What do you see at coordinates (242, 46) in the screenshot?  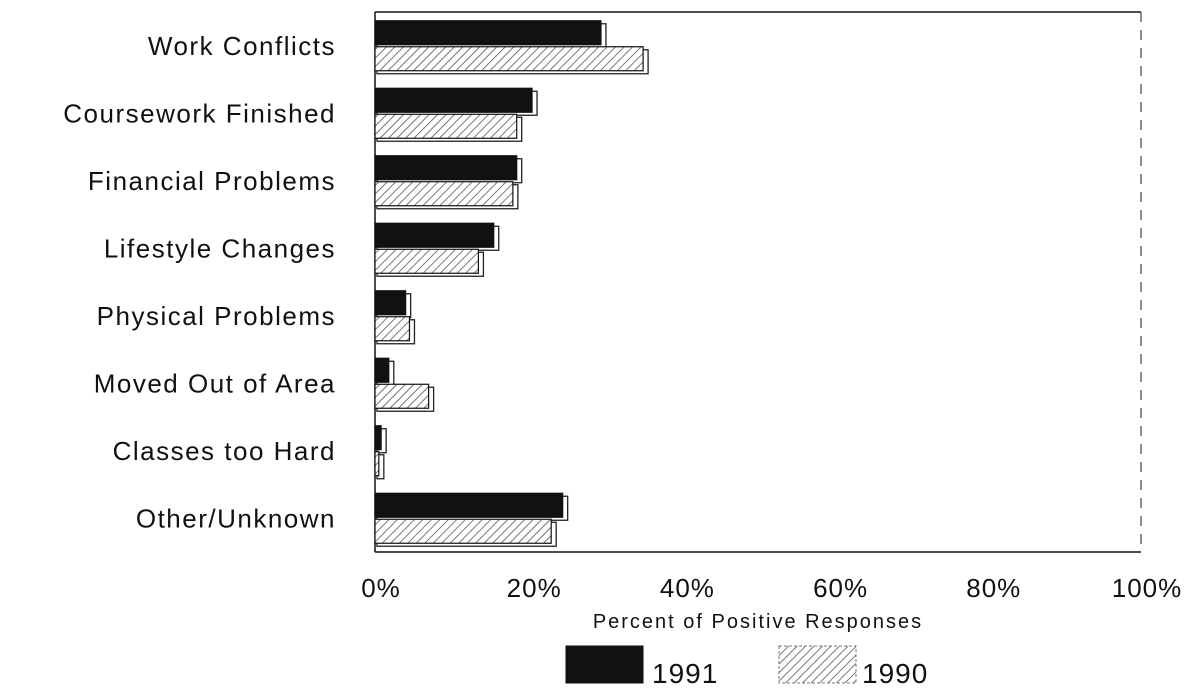 I see `category-label: Work Conflicts` at bounding box center [242, 46].